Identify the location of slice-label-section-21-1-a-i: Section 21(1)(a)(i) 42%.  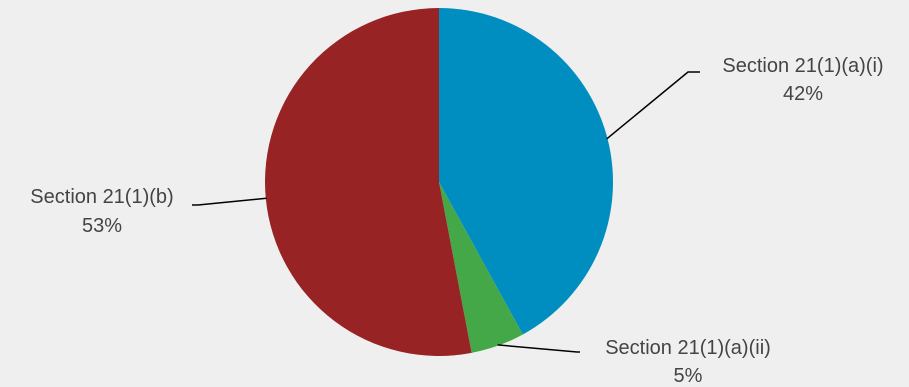
(802, 80).